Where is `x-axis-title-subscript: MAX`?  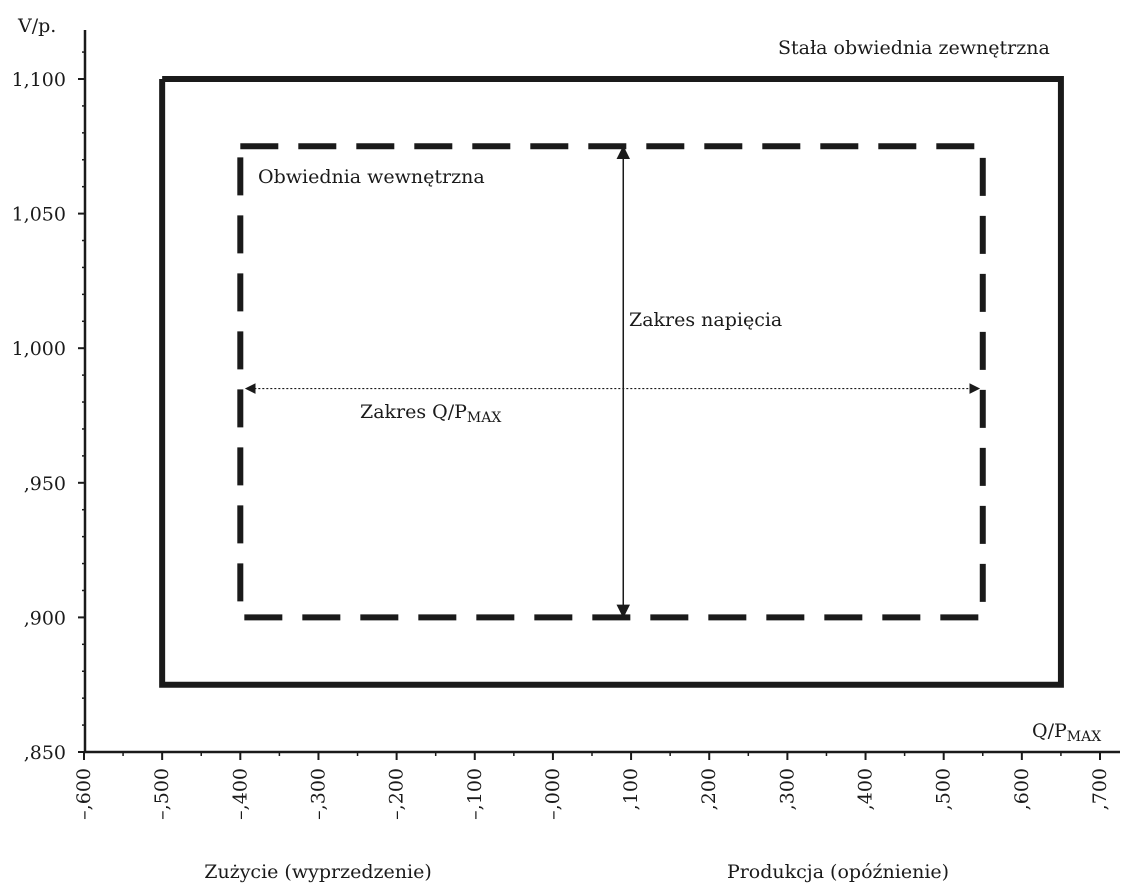
x-axis-title-subscript: MAX is located at coordinates (1084, 737).